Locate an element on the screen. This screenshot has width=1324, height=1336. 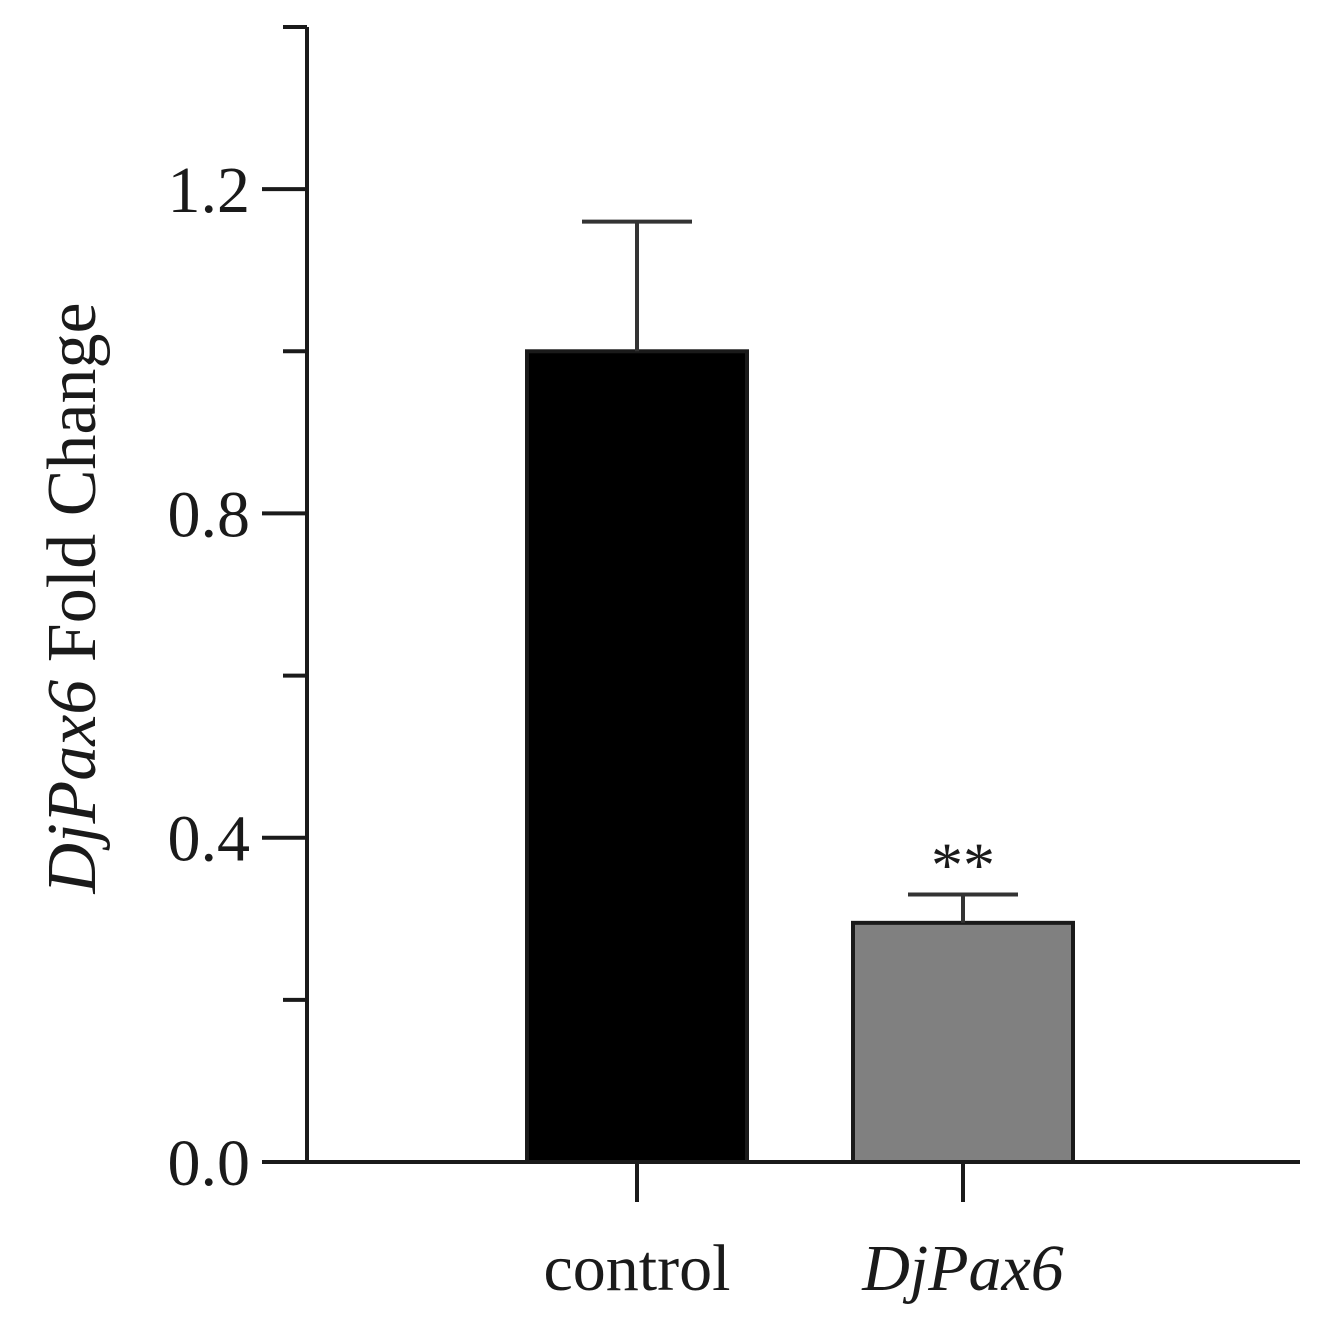
y-axis-title: DjPax6 Fold Change is located at coordinates (72, 598).